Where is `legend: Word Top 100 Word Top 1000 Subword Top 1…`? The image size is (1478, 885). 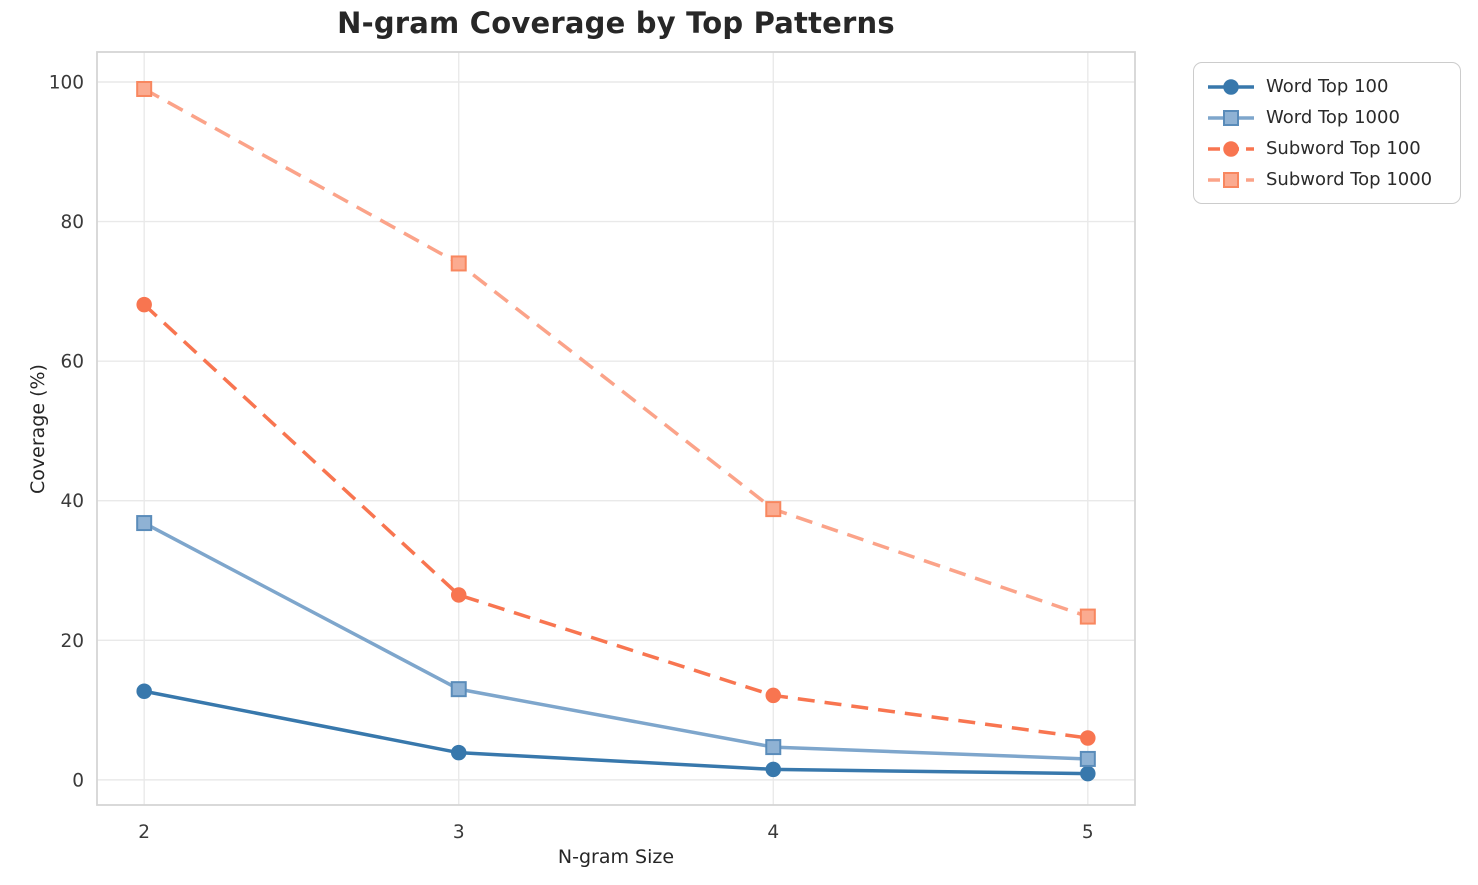
legend: Word Top 100 Word Top 1000 Subword Top 1… is located at coordinates (1327, 133).